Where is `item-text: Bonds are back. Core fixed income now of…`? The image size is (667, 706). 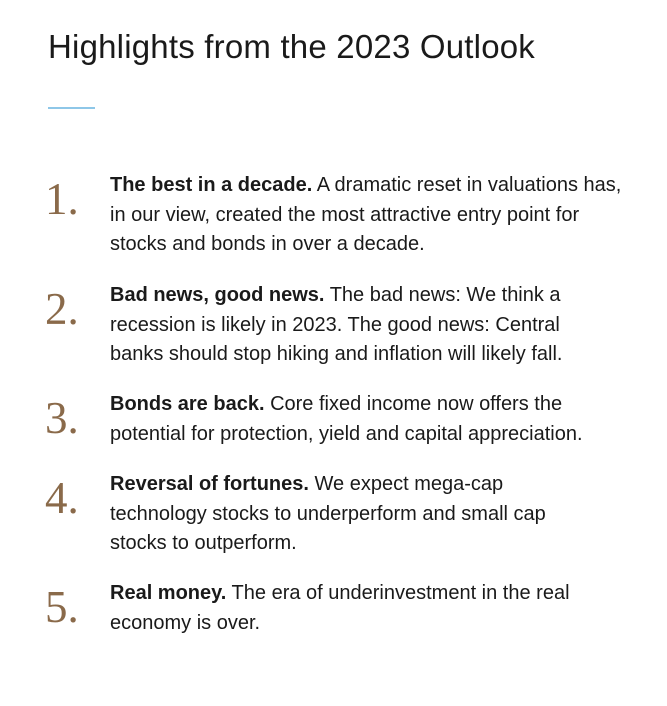 item-text: Bonds are back. Core fixed income now of… is located at coordinates (375, 419).